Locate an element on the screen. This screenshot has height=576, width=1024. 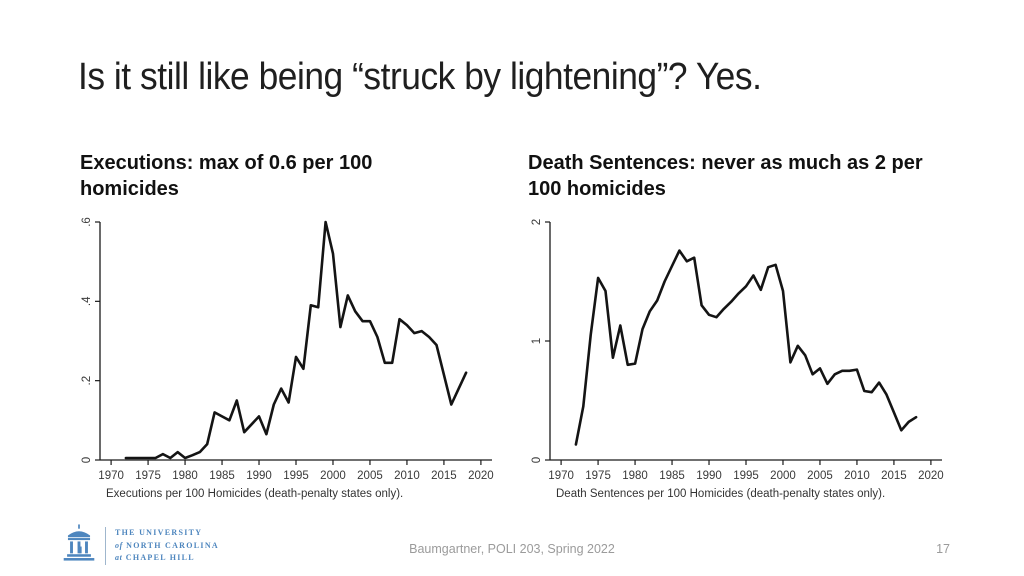
y-tick-label: 1 is located at coordinates (537, 341).